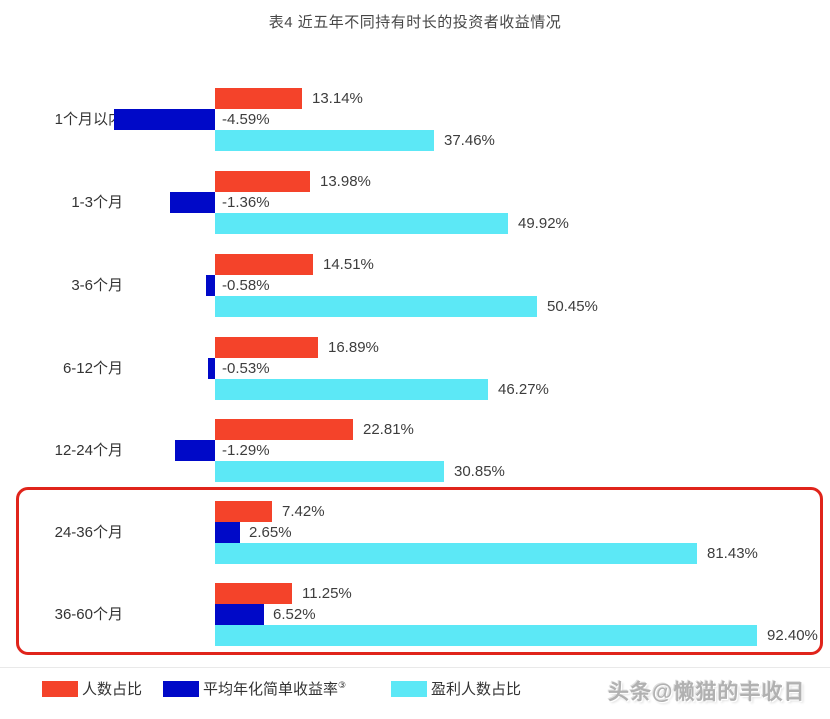  What do you see at coordinates (388, 429) in the screenshot?
I see `value-label-red: 22.81%` at bounding box center [388, 429].